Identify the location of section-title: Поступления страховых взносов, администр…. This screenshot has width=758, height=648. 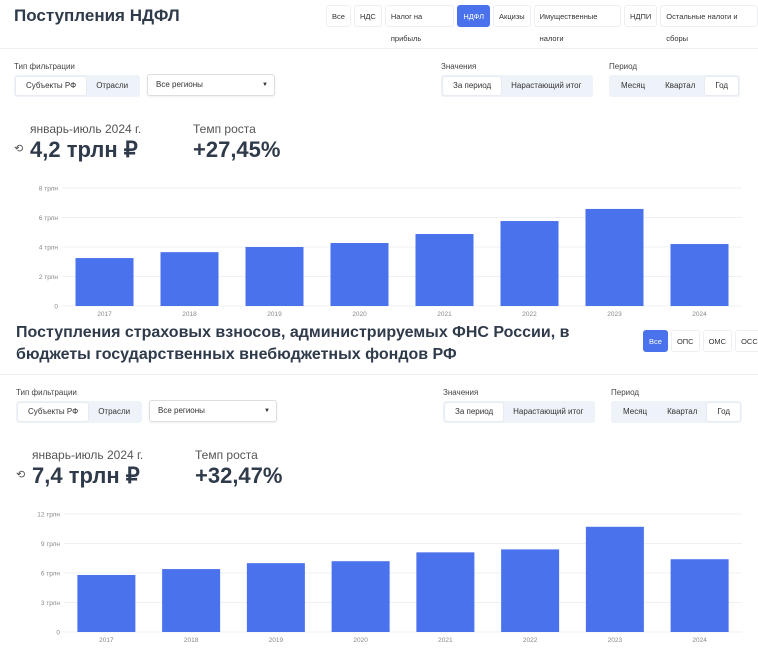
(293, 343).